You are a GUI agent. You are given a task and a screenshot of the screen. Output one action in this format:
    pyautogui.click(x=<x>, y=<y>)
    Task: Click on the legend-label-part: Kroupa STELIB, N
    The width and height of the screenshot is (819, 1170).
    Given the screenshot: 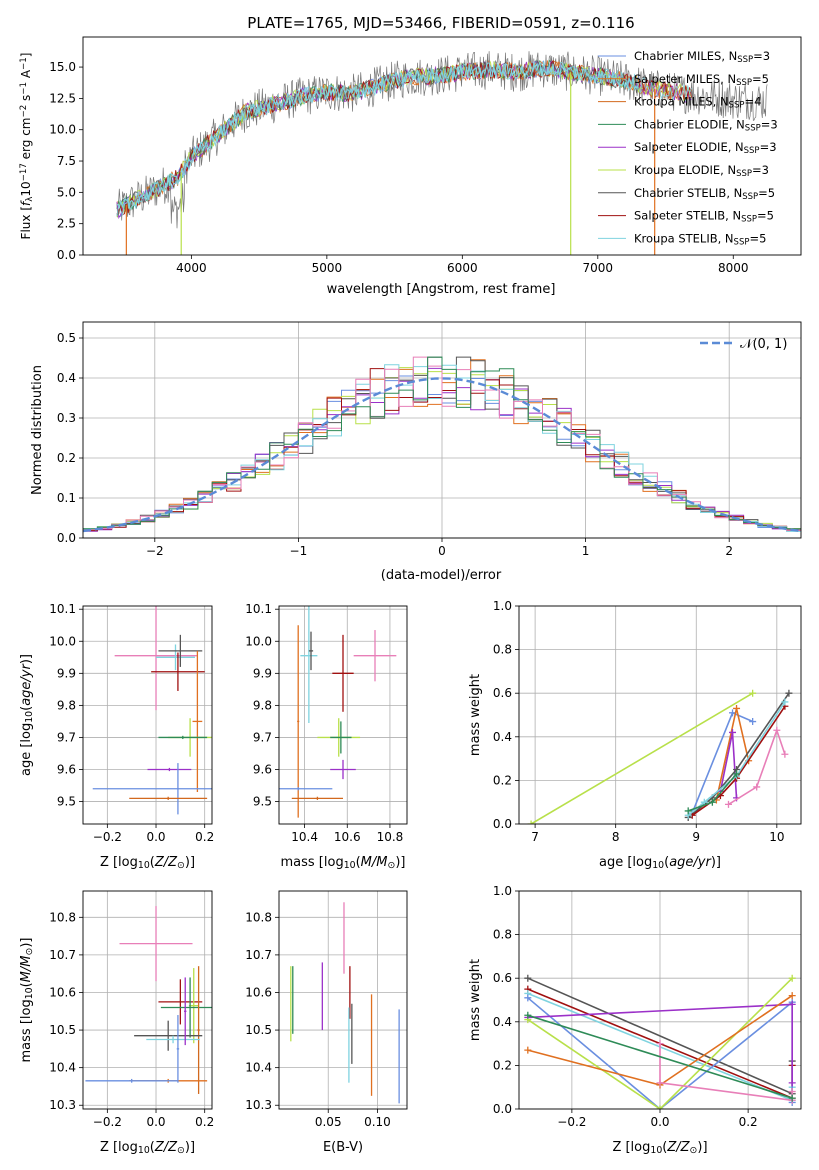 What is the action you would take?
    pyautogui.click(x=684, y=238)
    